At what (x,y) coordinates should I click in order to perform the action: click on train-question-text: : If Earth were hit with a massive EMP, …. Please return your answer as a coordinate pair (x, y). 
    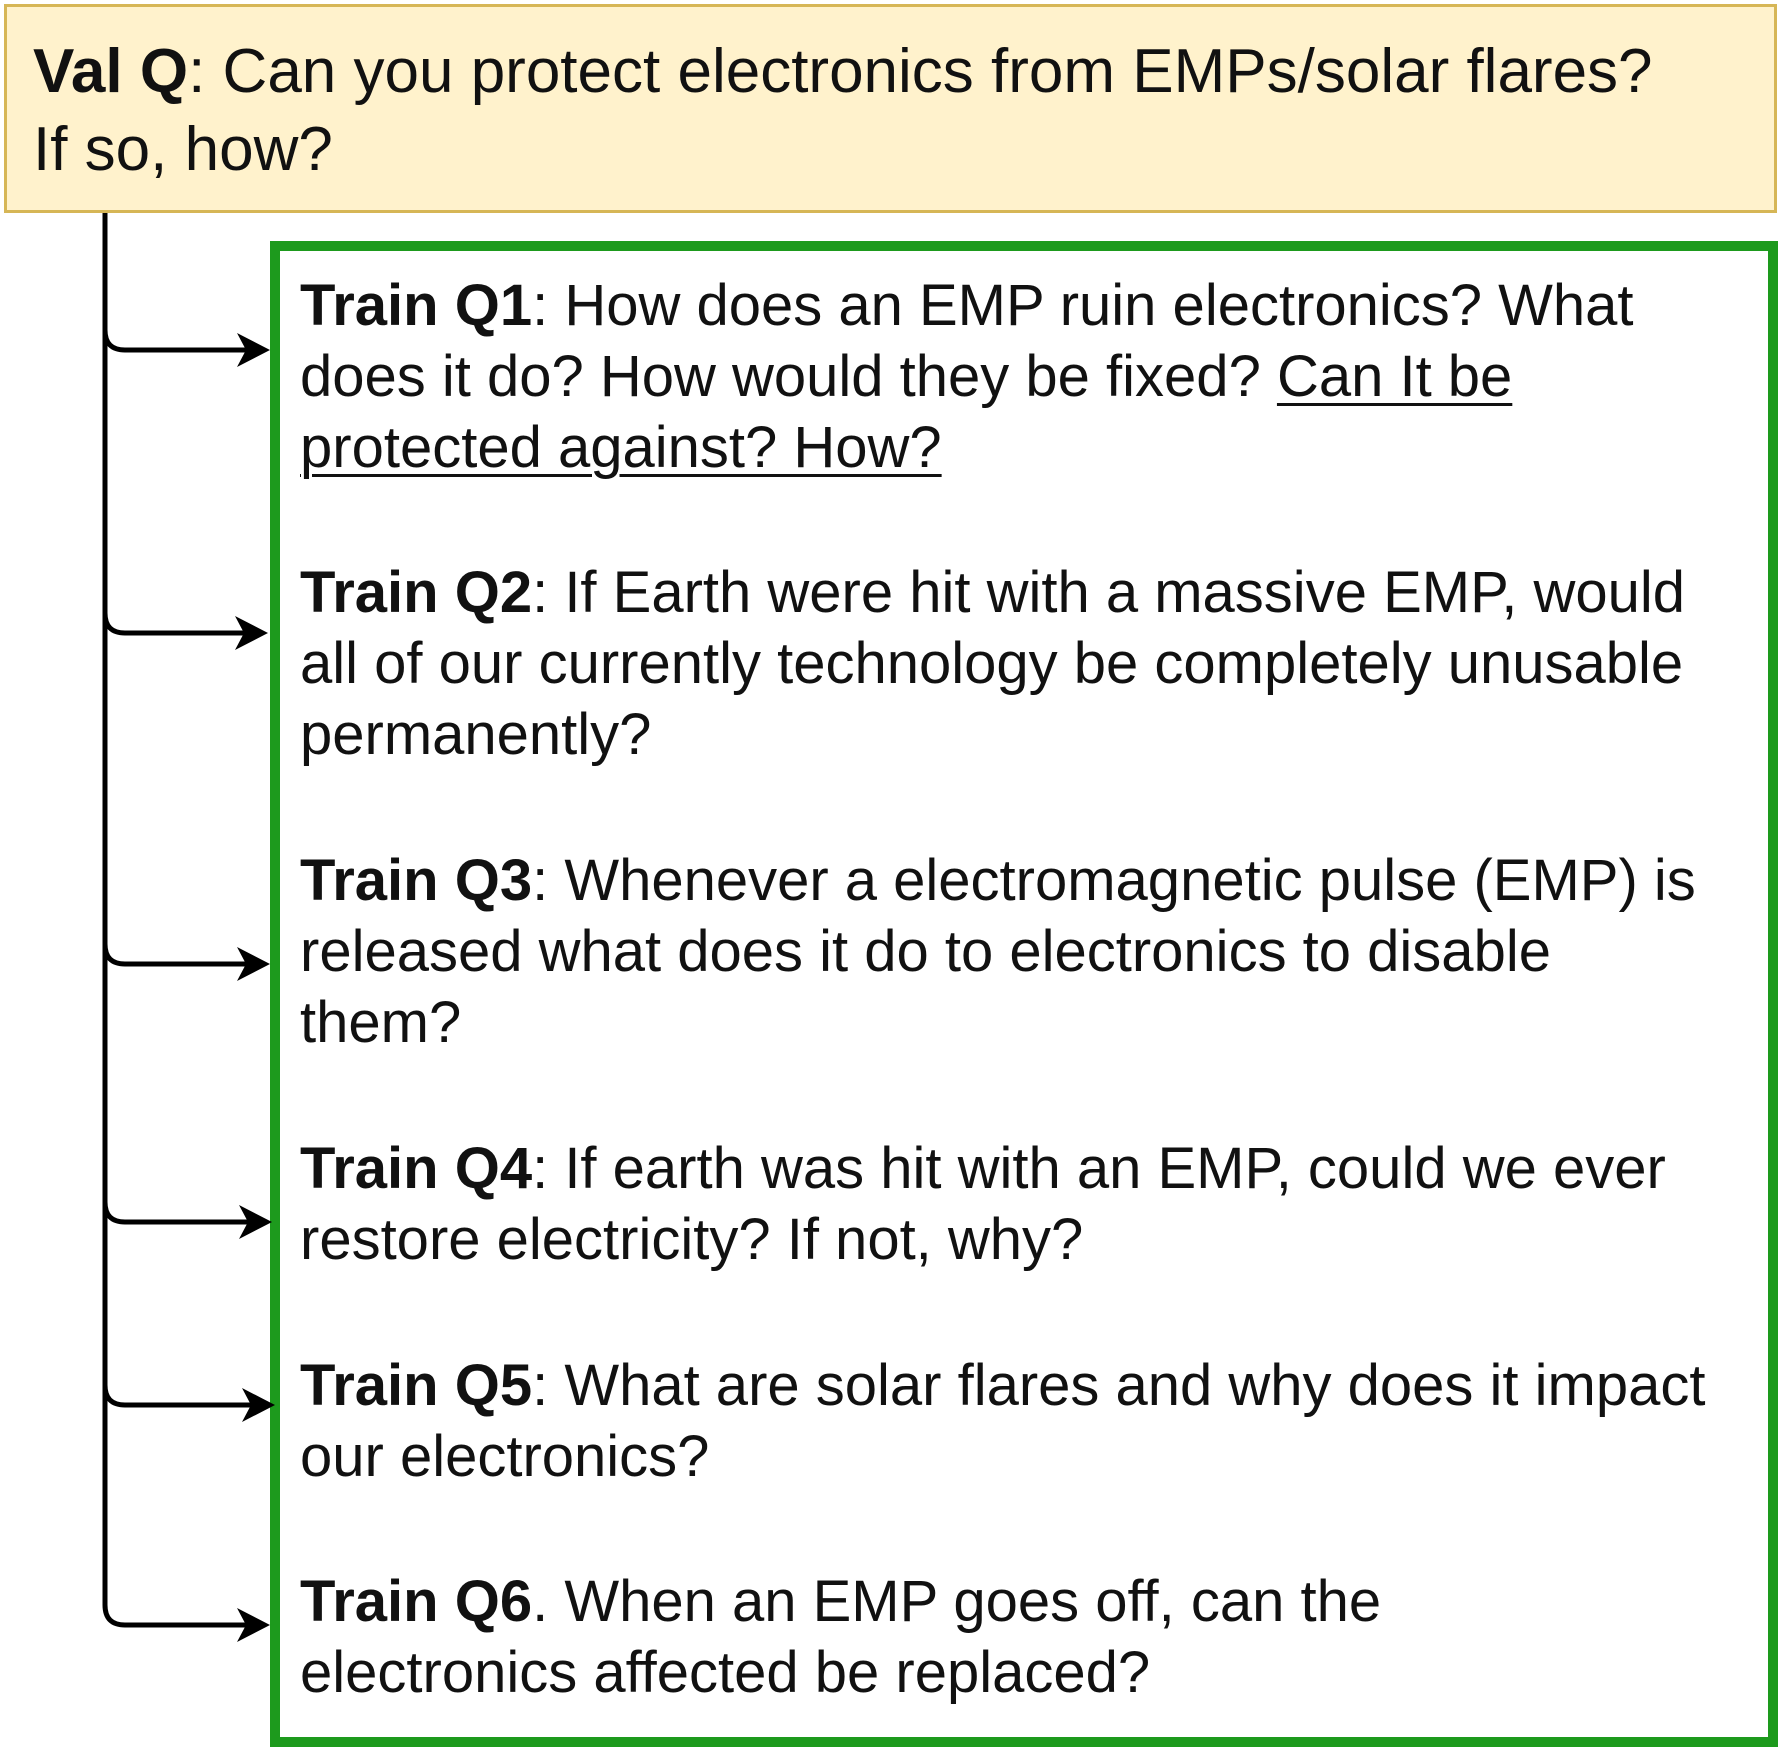
    Looking at the image, I should click on (1109, 592).